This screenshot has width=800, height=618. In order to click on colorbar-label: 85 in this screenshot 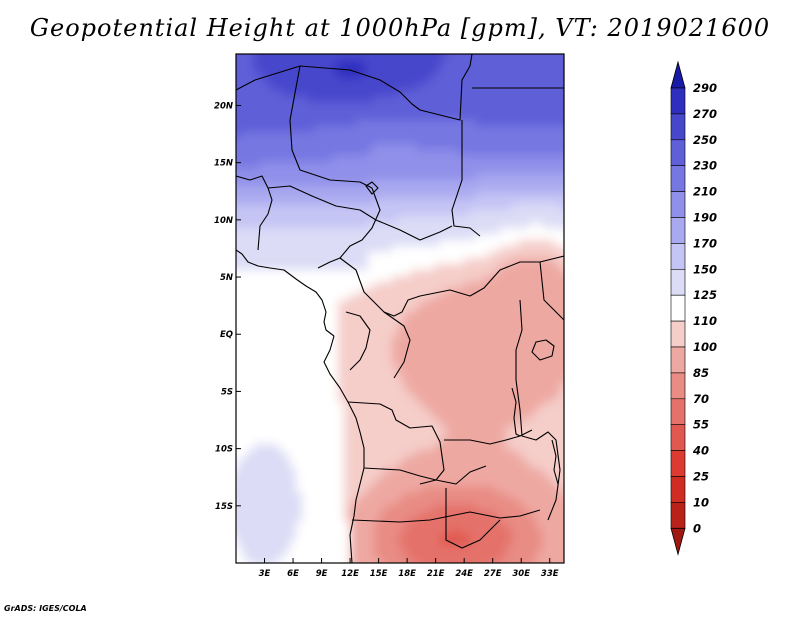, I will do `click(701, 373)`.